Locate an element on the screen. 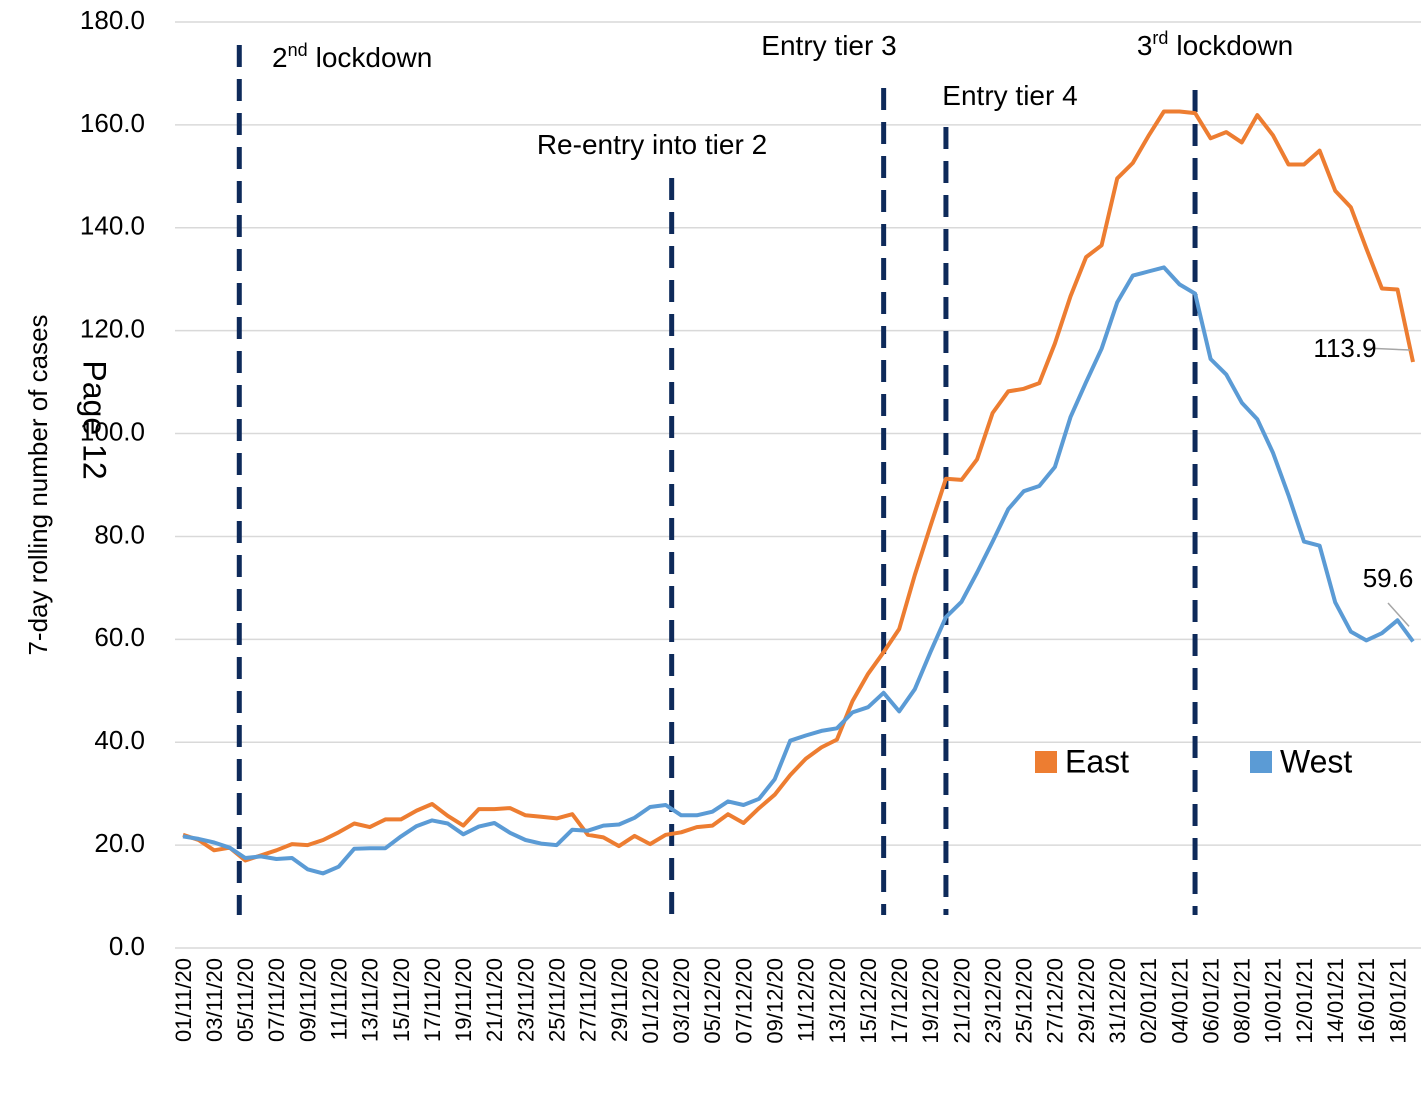 Image resolution: width=1421 pixels, height=1094 pixels. event-text: Entry tier 3 is located at coordinates (828, 45).